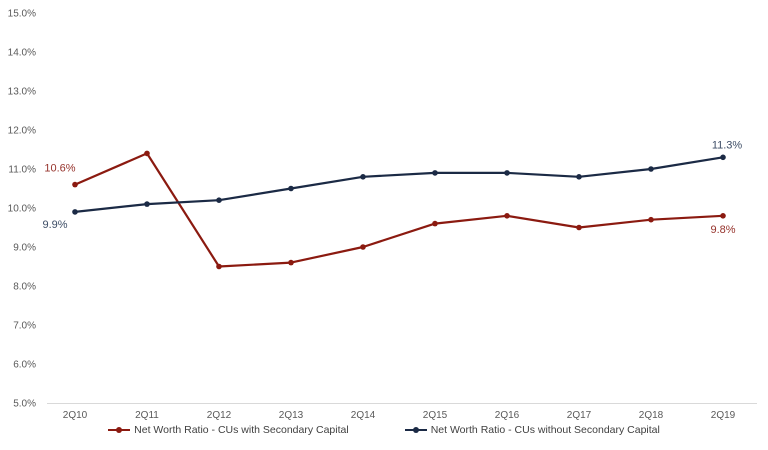  Describe the element at coordinates (119, 430) in the screenshot. I see `red-line-marker-icon` at that location.